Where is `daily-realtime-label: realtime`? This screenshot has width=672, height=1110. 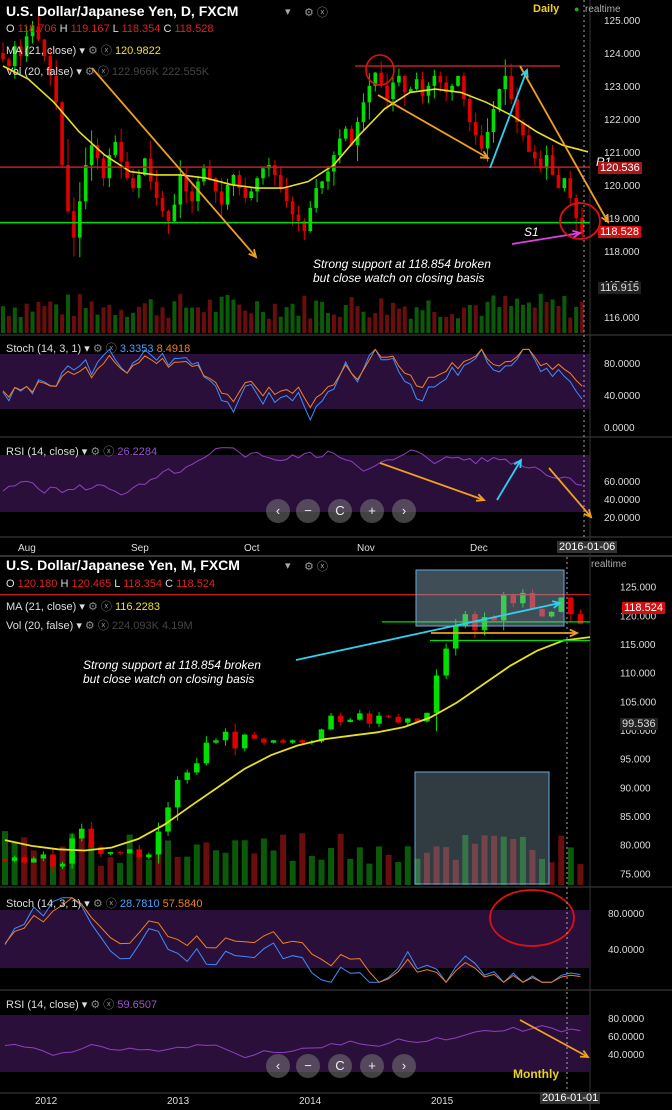 daily-realtime-label: realtime is located at coordinates (603, 9).